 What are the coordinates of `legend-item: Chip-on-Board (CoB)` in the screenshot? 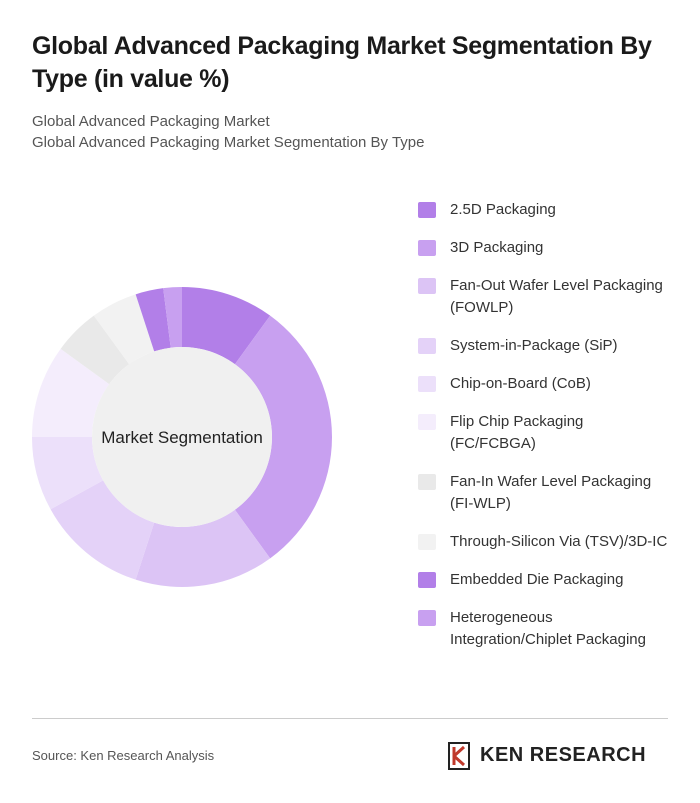 It's located at (548, 384).